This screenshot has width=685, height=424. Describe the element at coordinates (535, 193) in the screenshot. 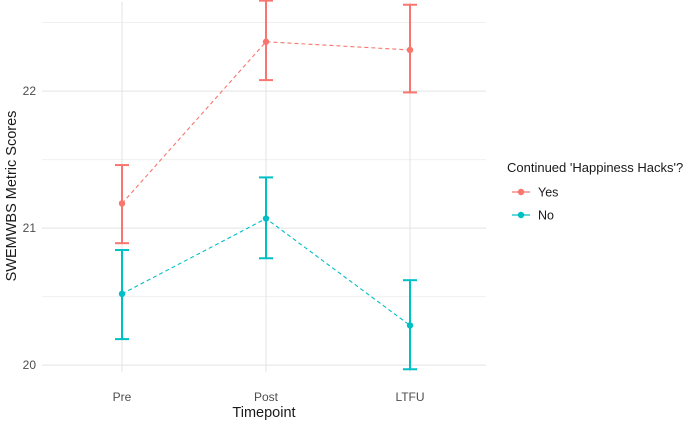

I see `legend-item-yes: Yes` at that location.